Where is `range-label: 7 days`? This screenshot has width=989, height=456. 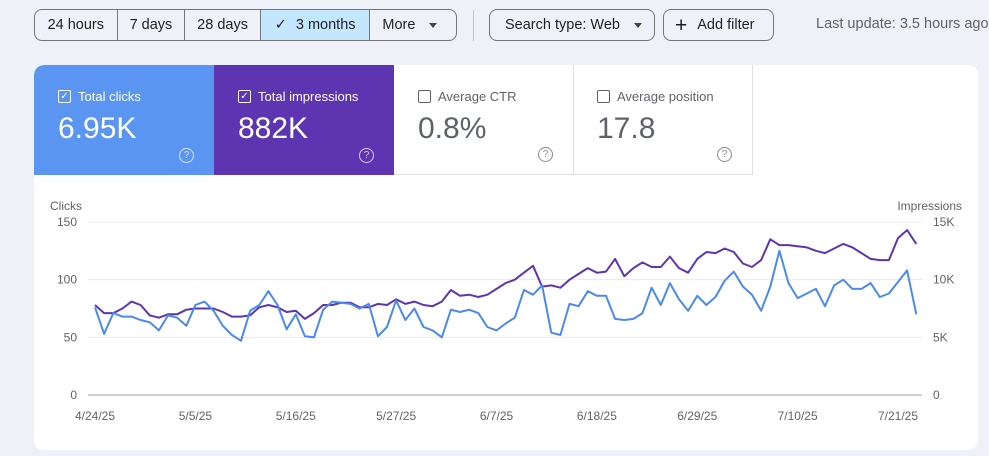
range-label: 7 days is located at coordinates (151, 25).